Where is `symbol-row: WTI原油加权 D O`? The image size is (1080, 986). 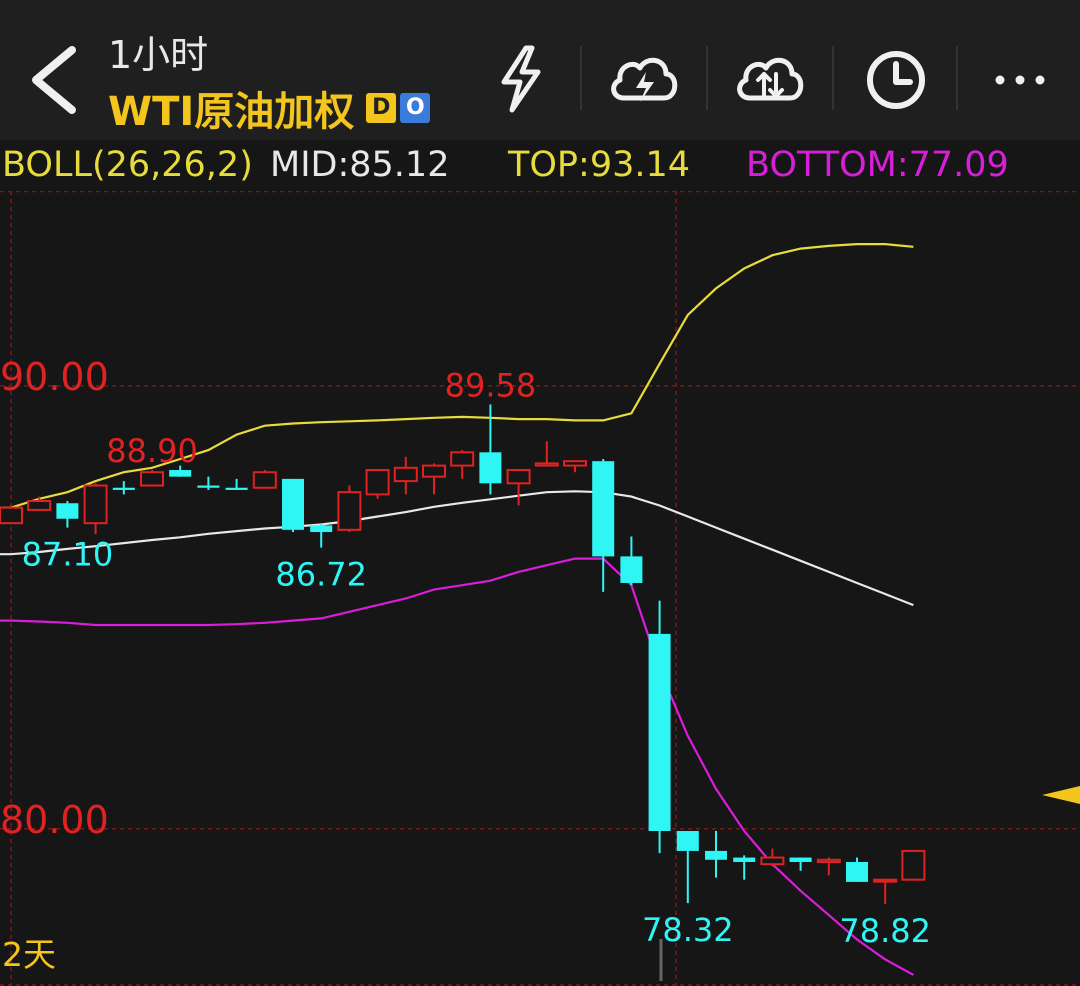
symbol-row: WTI原油加权 D O is located at coordinates (269, 109).